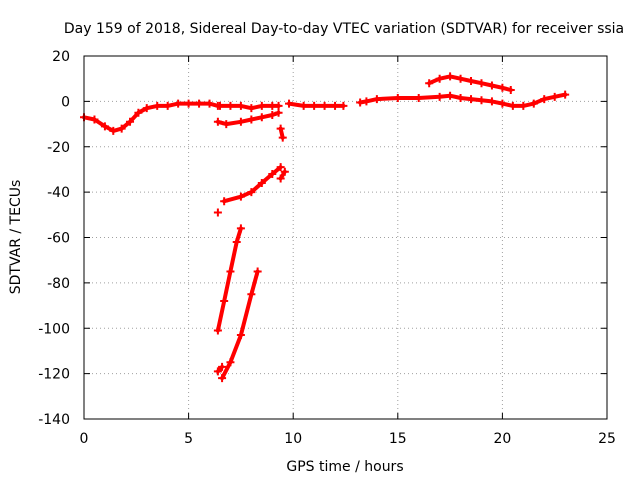 This screenshot has width=640, height=480. I want to click on series-seg9, so click(220, 369).